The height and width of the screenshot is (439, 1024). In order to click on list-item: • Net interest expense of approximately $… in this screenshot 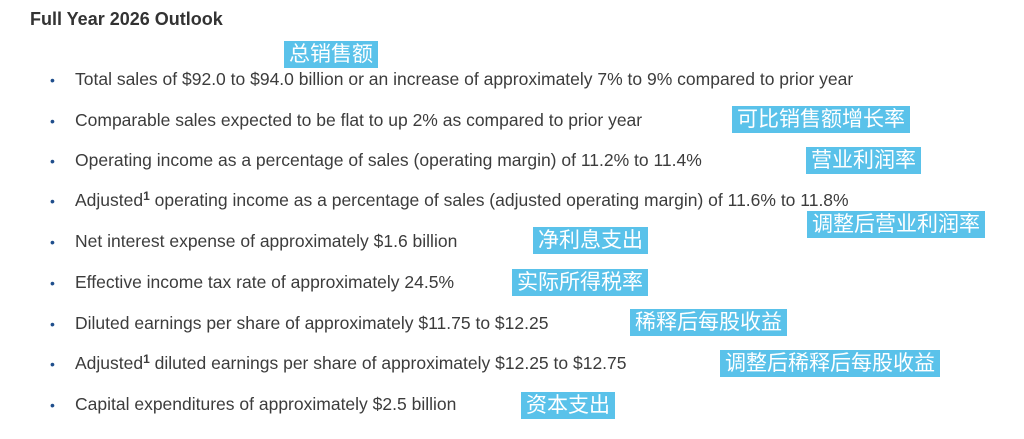, I will do `click(253, 241)`.